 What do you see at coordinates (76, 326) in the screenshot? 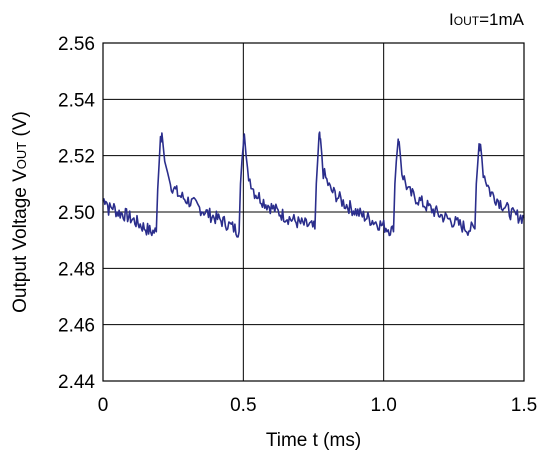
I see `y-tick-label: 2.46` at bounding box center [76, 326].